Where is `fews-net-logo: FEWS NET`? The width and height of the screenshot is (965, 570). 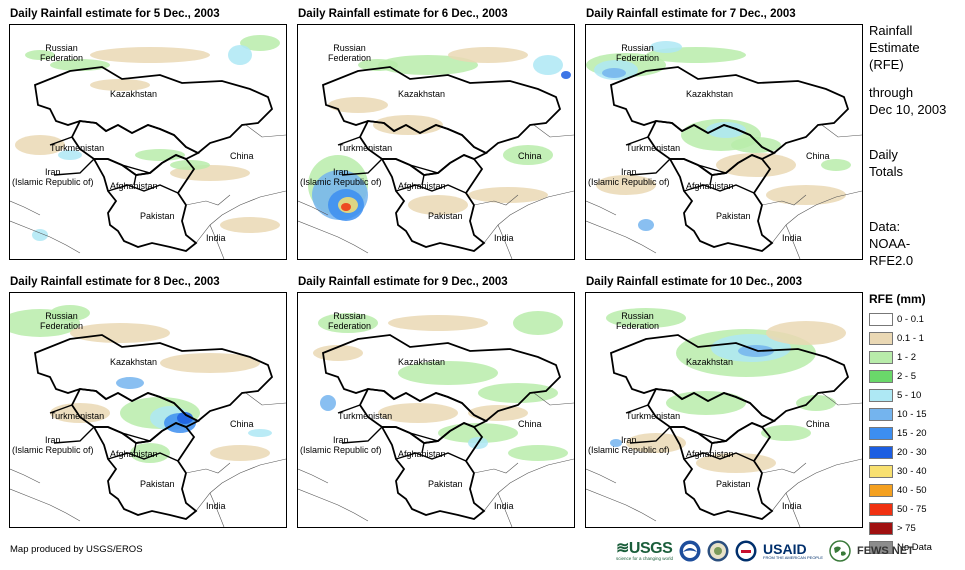
fews-net-logo: FEWS NET is located at coordinates (885, 551).